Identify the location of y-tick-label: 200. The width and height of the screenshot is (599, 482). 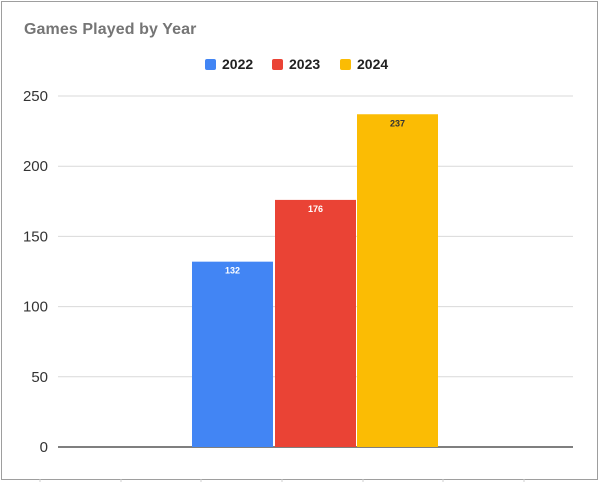
(35, 166).